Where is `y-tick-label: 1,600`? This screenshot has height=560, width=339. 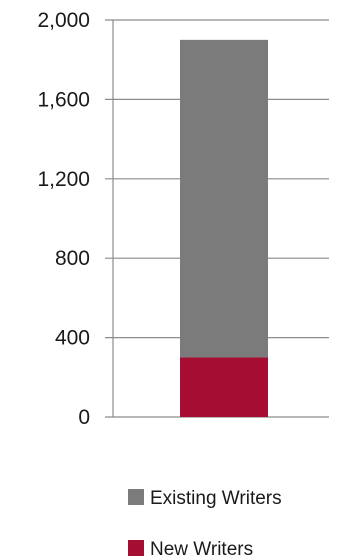 y-tick-label: 1,600 is located at coordinates (63, 99).